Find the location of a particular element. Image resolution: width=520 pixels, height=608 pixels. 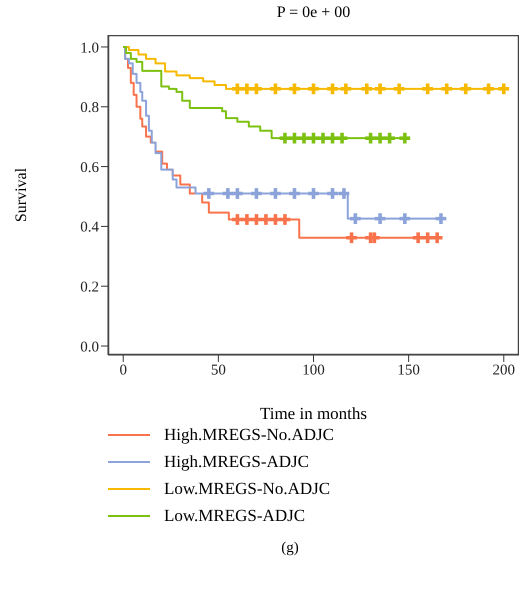

legend-label: High.MREGS-No.ADJC is located at coordinates (249, 435).